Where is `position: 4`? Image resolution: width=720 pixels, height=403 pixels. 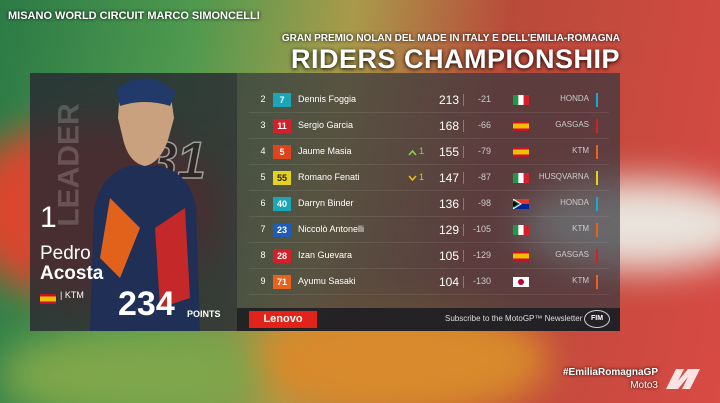
position: 4 is located at coordinates (263, 151).